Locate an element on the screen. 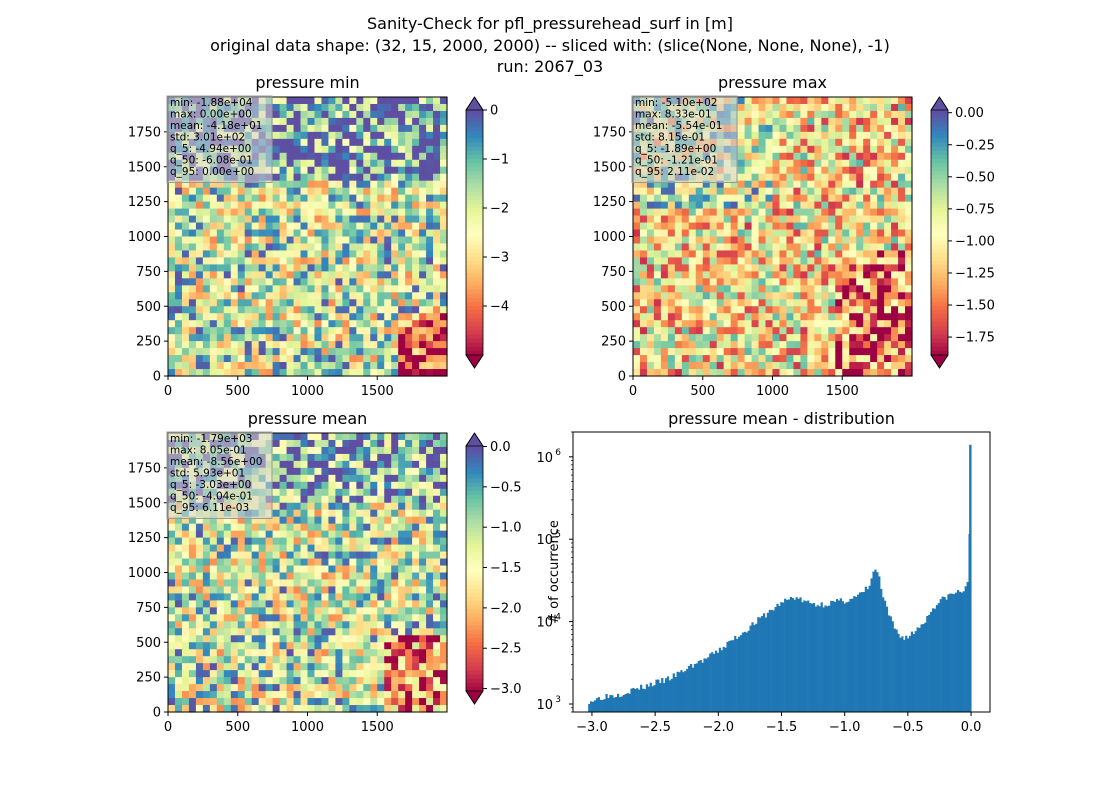  x-tick-label: 1000 is located at coordinates (307, 391).